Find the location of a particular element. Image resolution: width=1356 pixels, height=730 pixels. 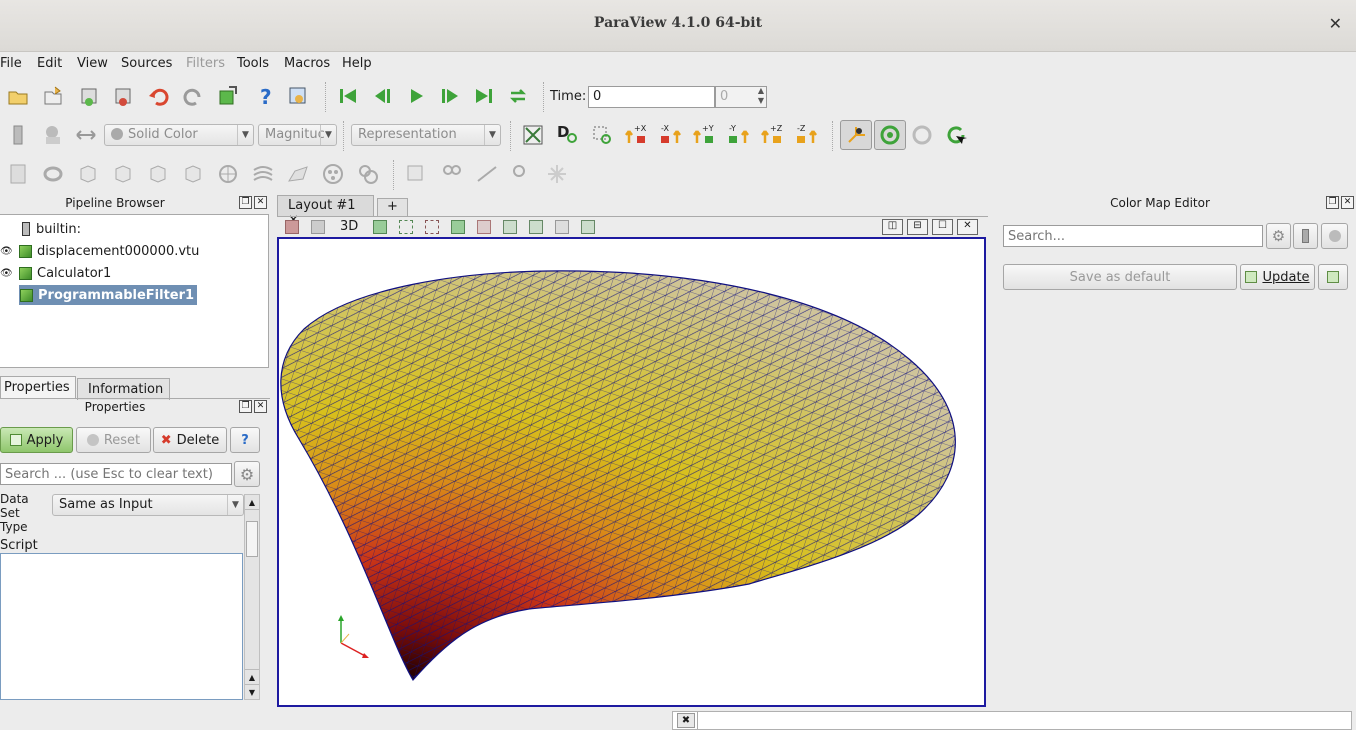

properties-scrollbar: ▲ ▲ ▼ is located at coordinates (252, 597).